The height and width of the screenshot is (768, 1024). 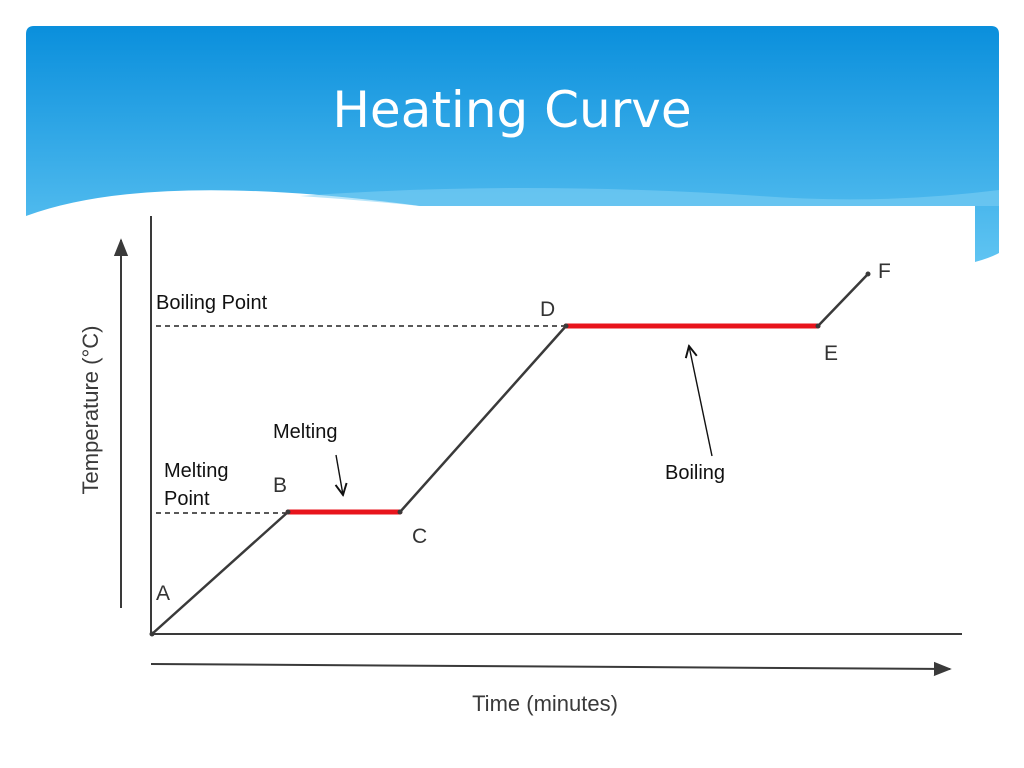 I want to click on y-axis-label: Temperature (°C), so click(x=90, y=410).